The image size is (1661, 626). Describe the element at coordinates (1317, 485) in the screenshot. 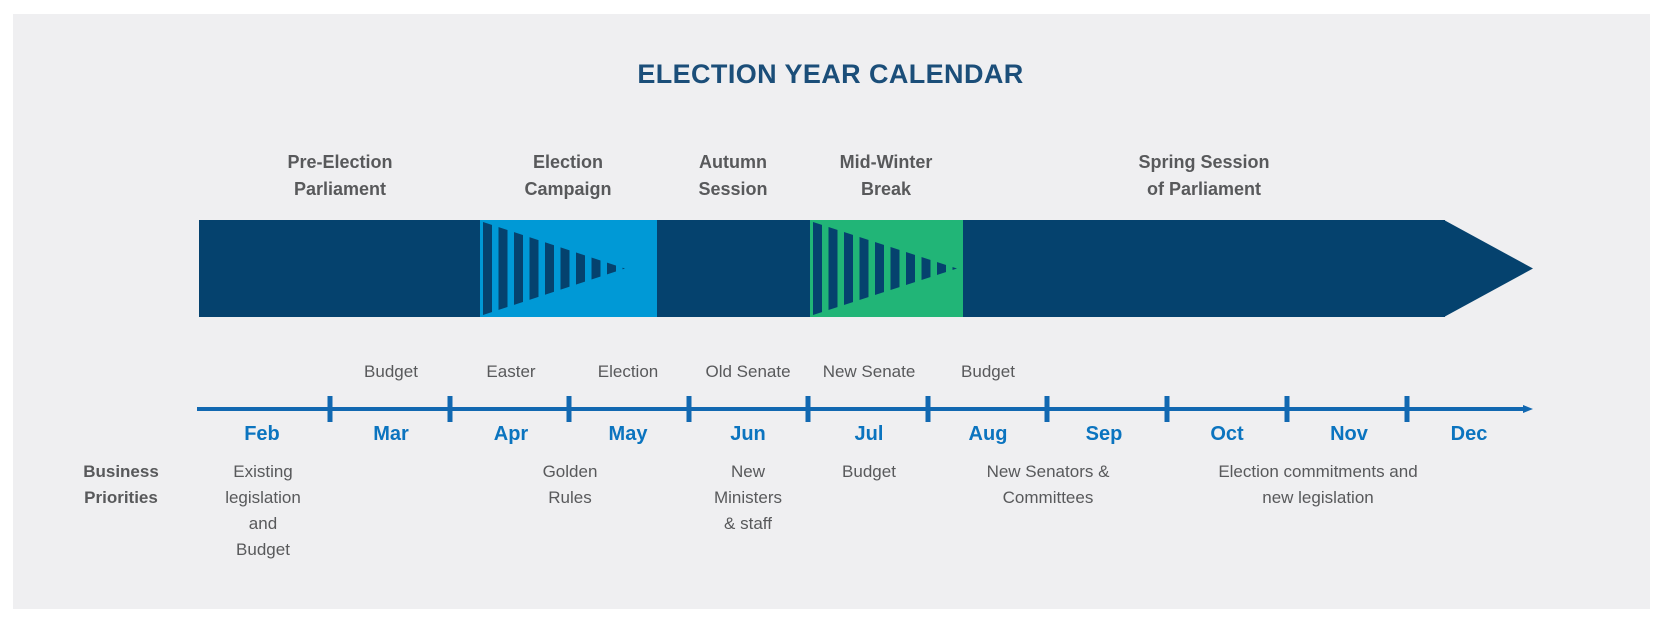

I see `priority-item-election-commitments-and-new-legislation: Election commitments and new legislation` at that location.